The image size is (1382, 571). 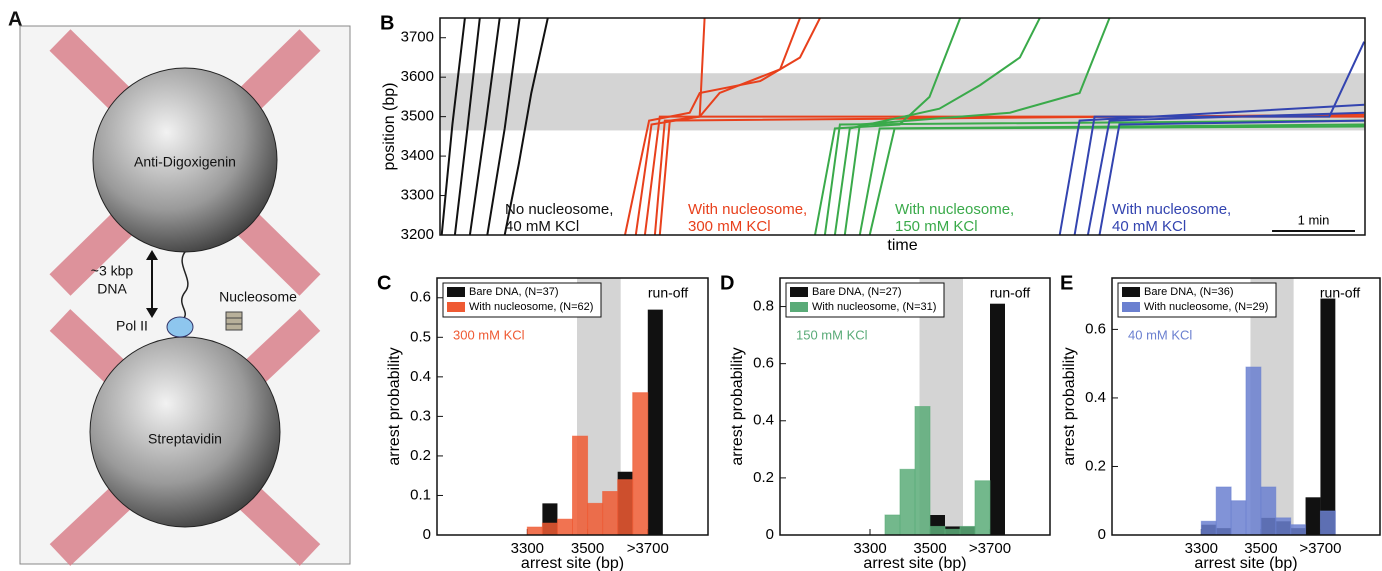 What do you see at coordinates (420, 415) in the screenshot?
I see `y-tick-label: 0.3` at bounding box center [420, 415].